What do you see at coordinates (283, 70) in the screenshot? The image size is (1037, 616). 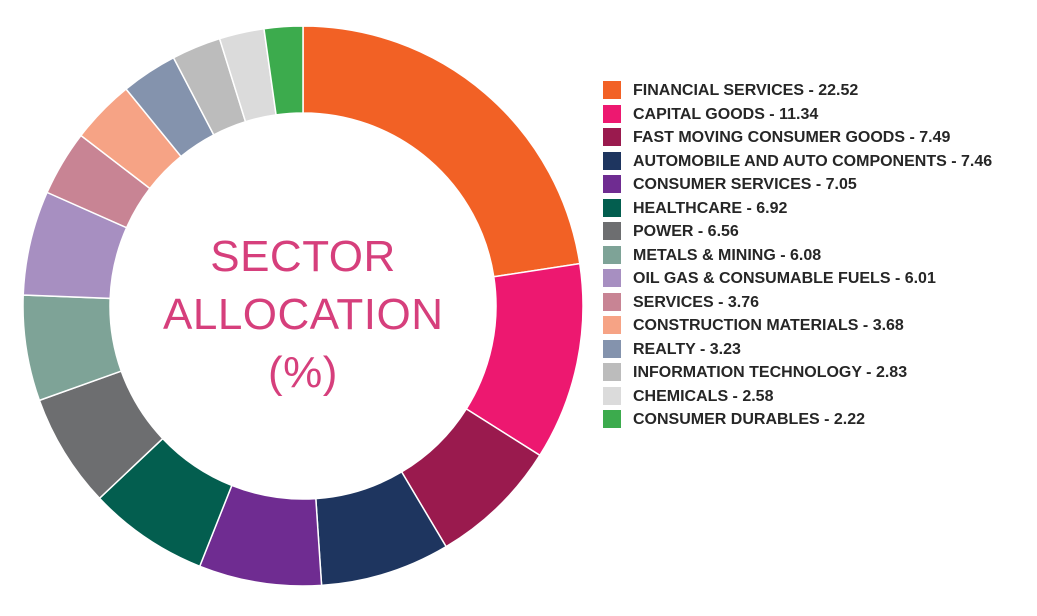 I see `slice-consumer-durables` at bounding box center [283, 70].